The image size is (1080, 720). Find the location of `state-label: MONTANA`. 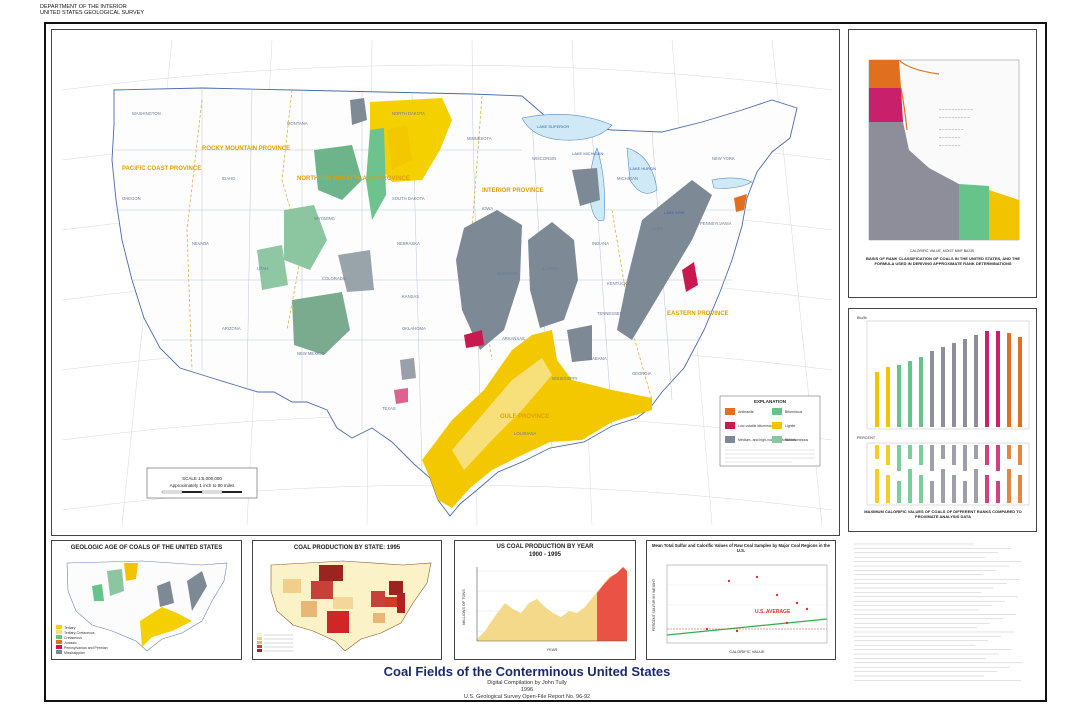

state-label: MONTANA is located at coordinates (297, 123).